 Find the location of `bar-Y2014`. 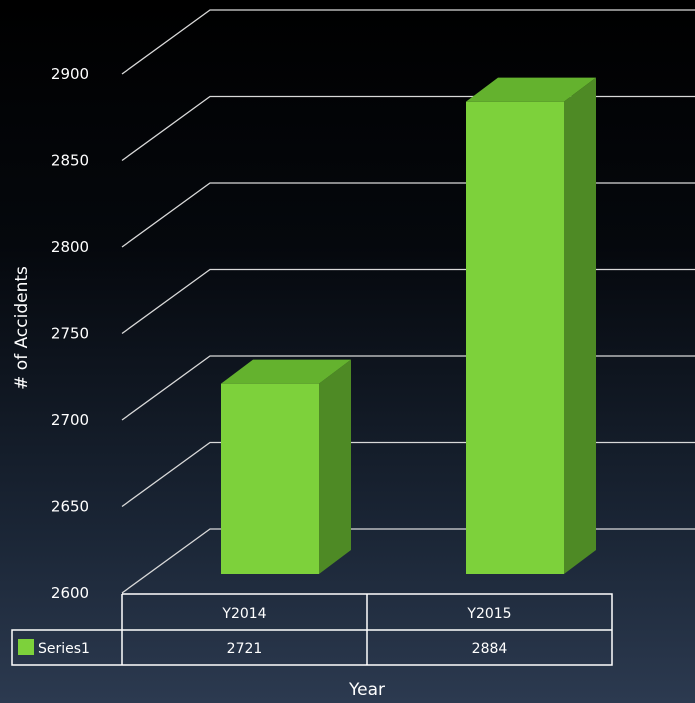

bar-Y2014 is located at coordinates (286, 466).